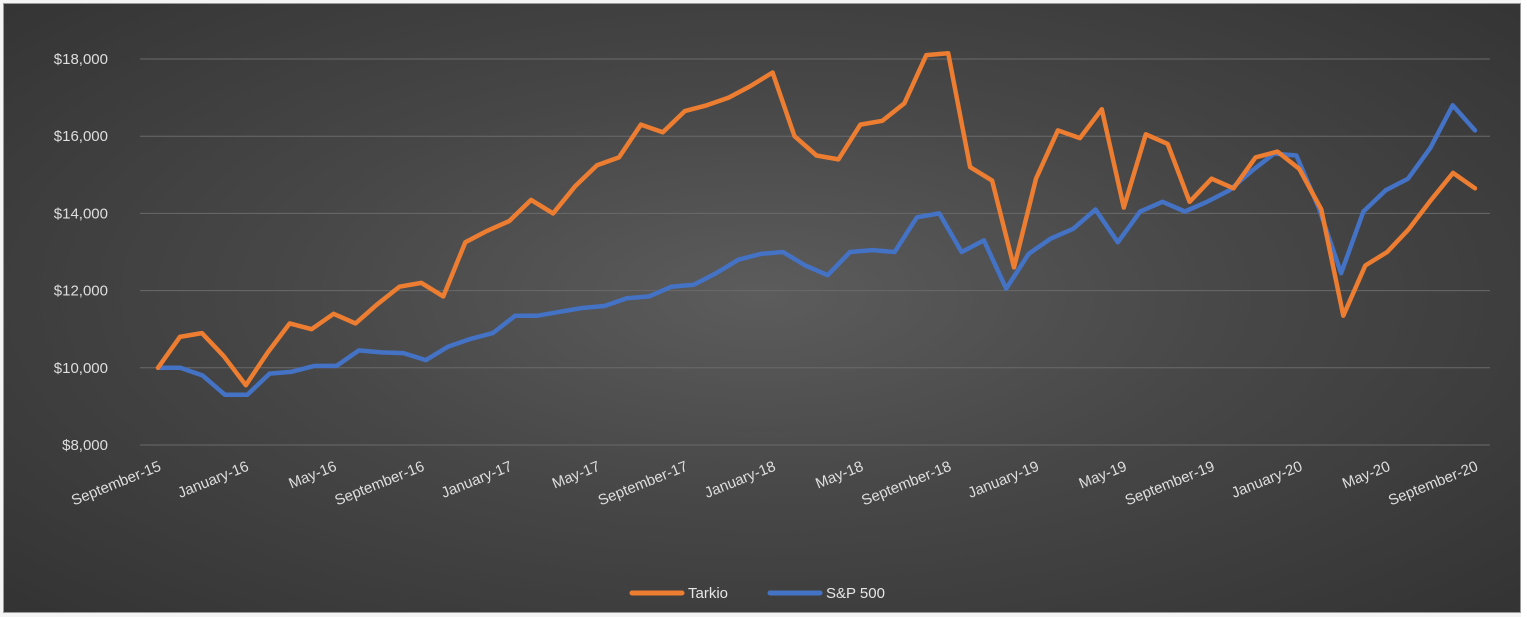 This screenshot has width=1527, height=617. What do you see at coordinates (379, 483) in the screenshot?
I see `x-tick-label: September-16` at bounding box center [379, 483].